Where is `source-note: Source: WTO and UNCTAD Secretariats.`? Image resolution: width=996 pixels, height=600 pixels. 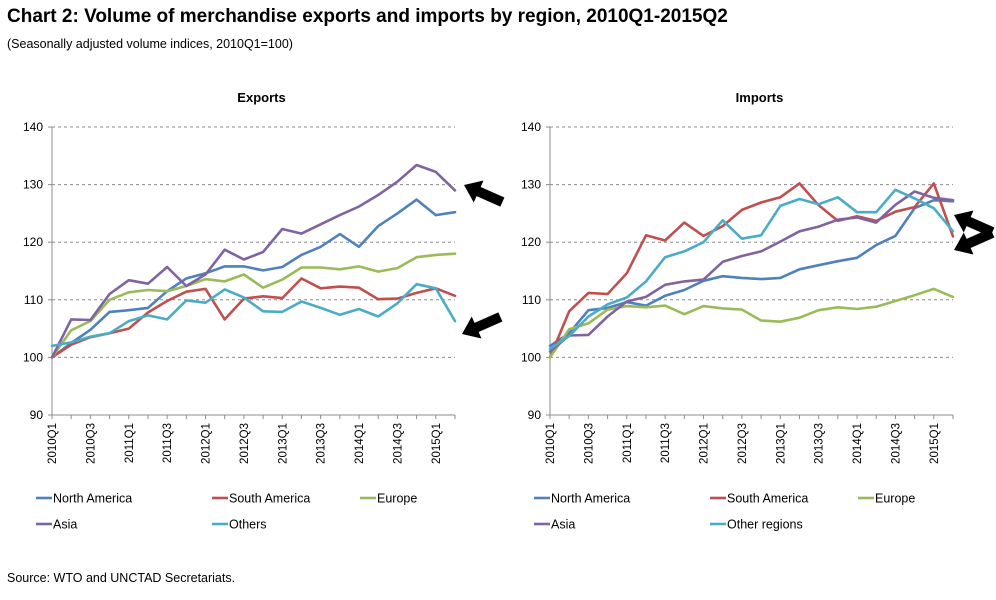
source-note: Source: WTO and UNCTAD Secretariats. is located at coordinates (121, 578).